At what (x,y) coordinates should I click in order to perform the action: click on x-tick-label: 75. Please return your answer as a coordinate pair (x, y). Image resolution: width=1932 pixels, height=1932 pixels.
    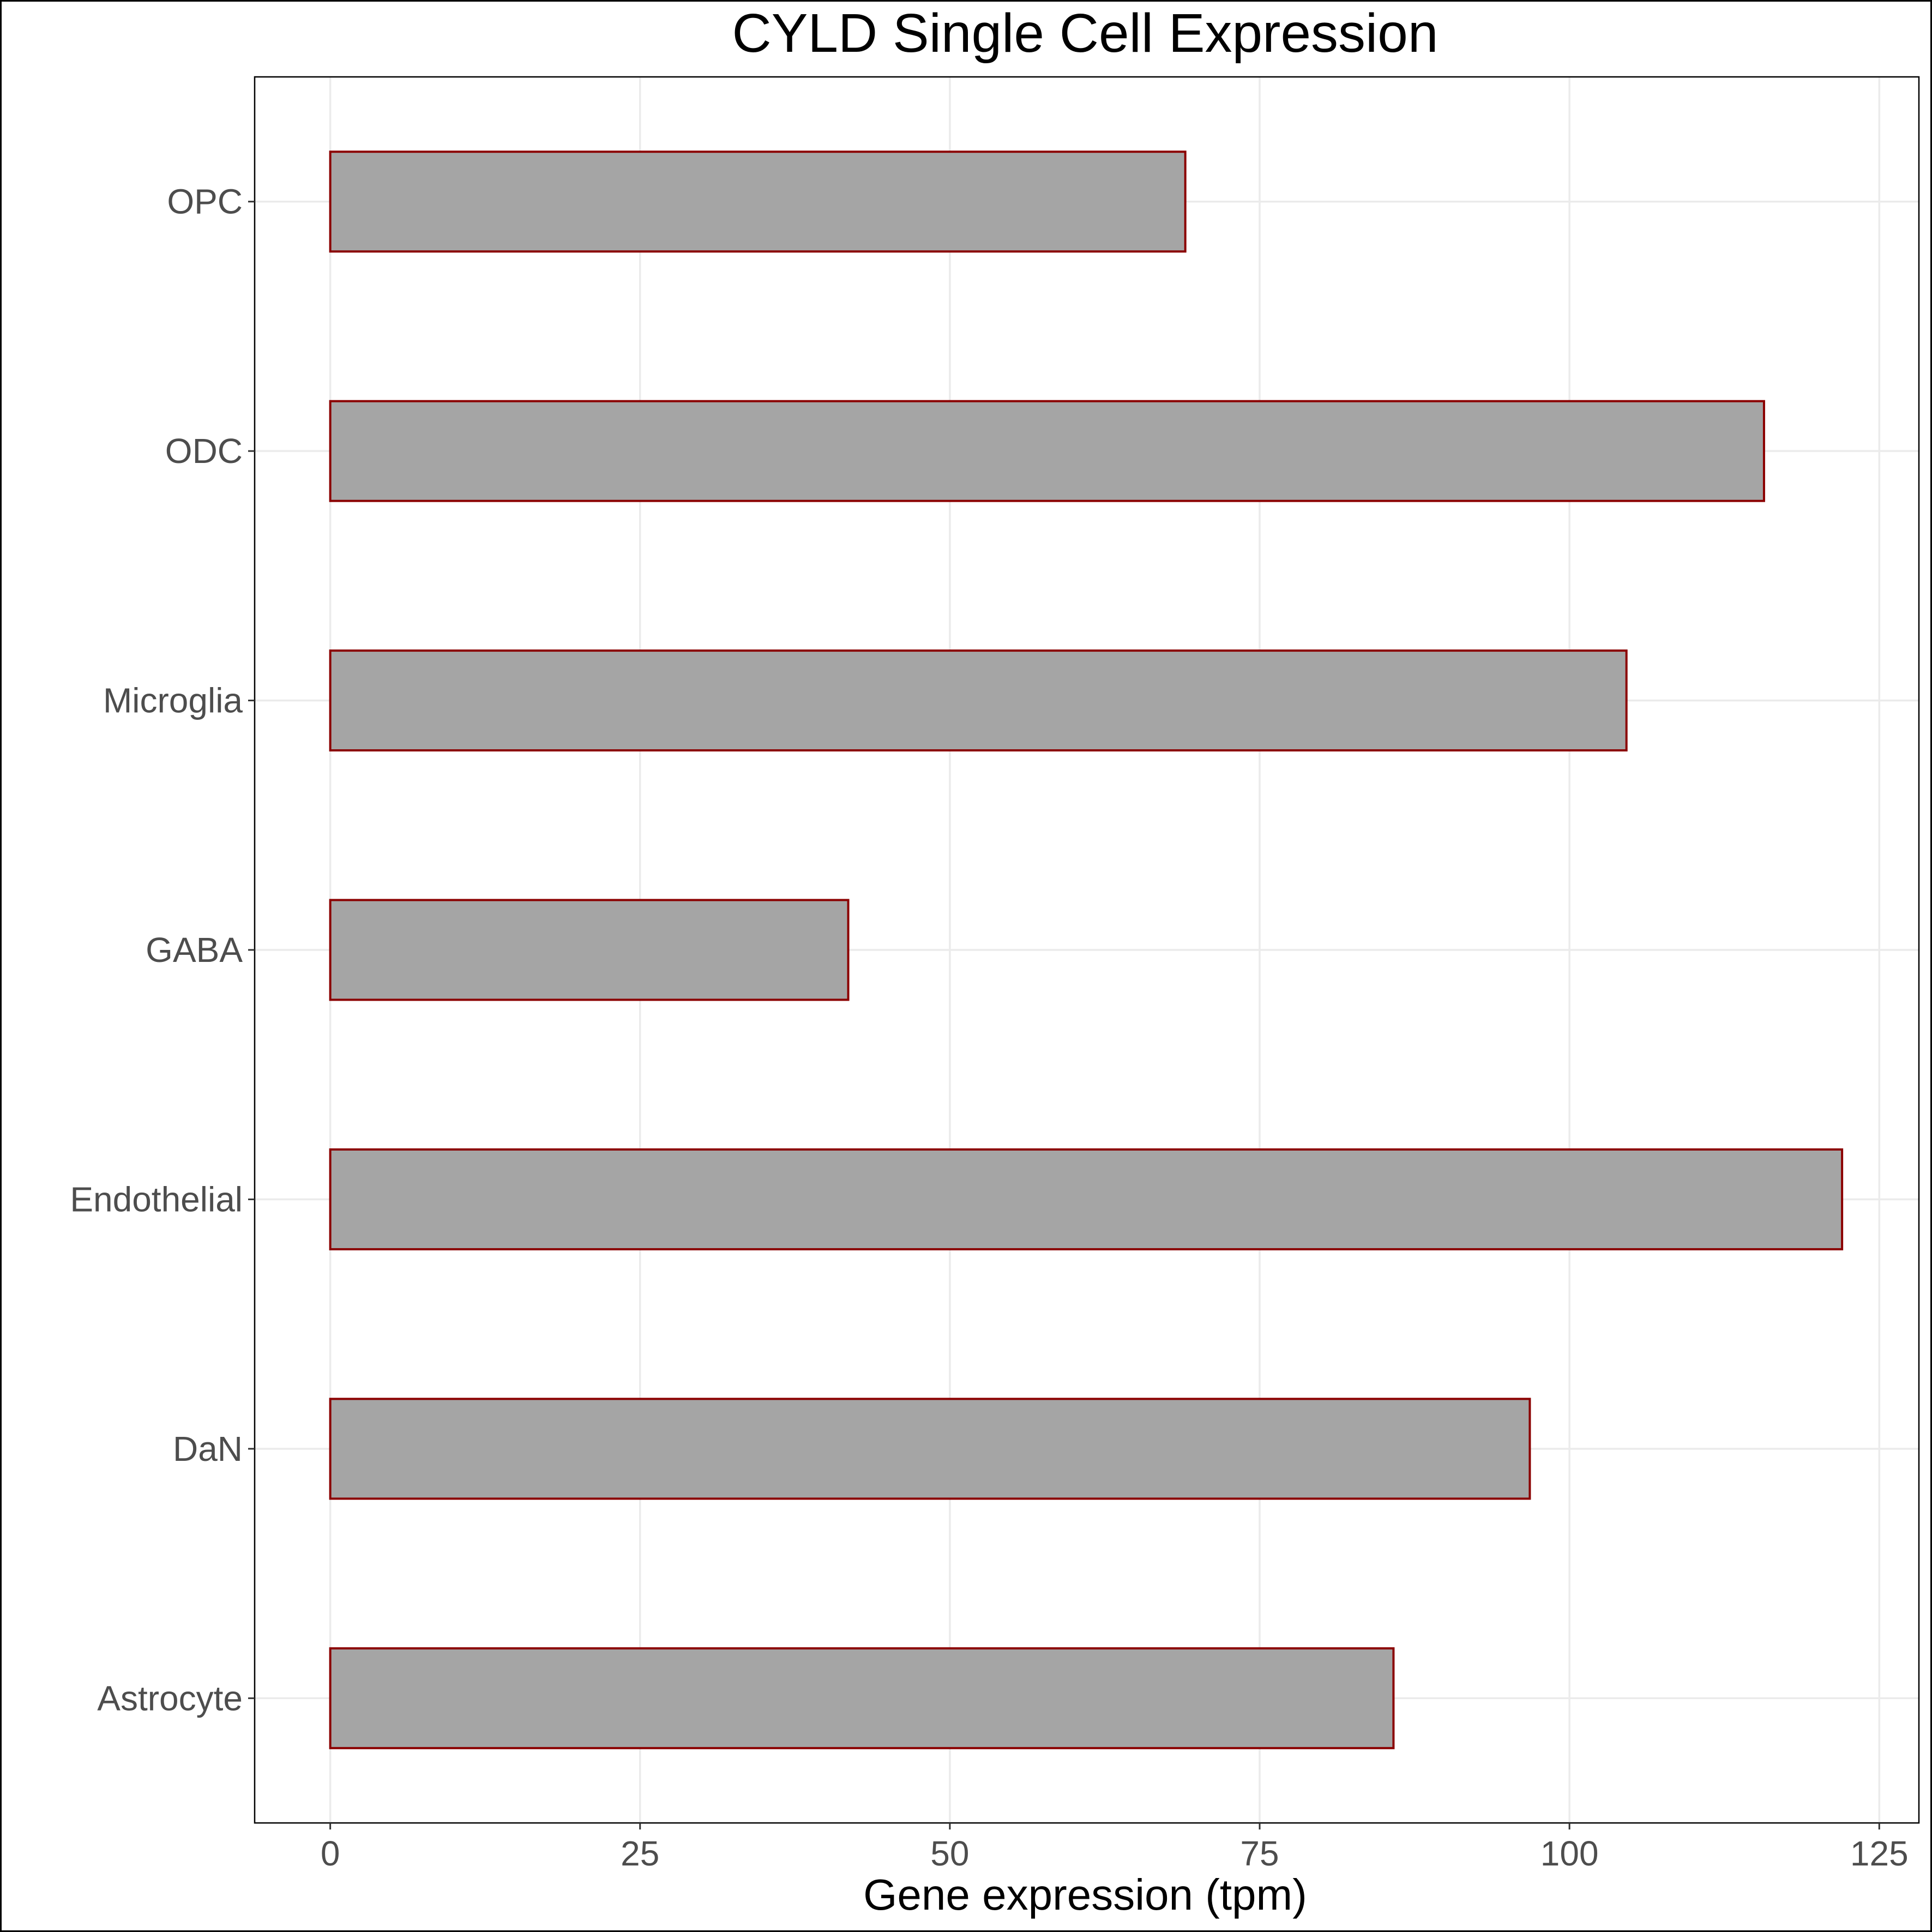
    Looking at the image, I should click on (1259, 1853).